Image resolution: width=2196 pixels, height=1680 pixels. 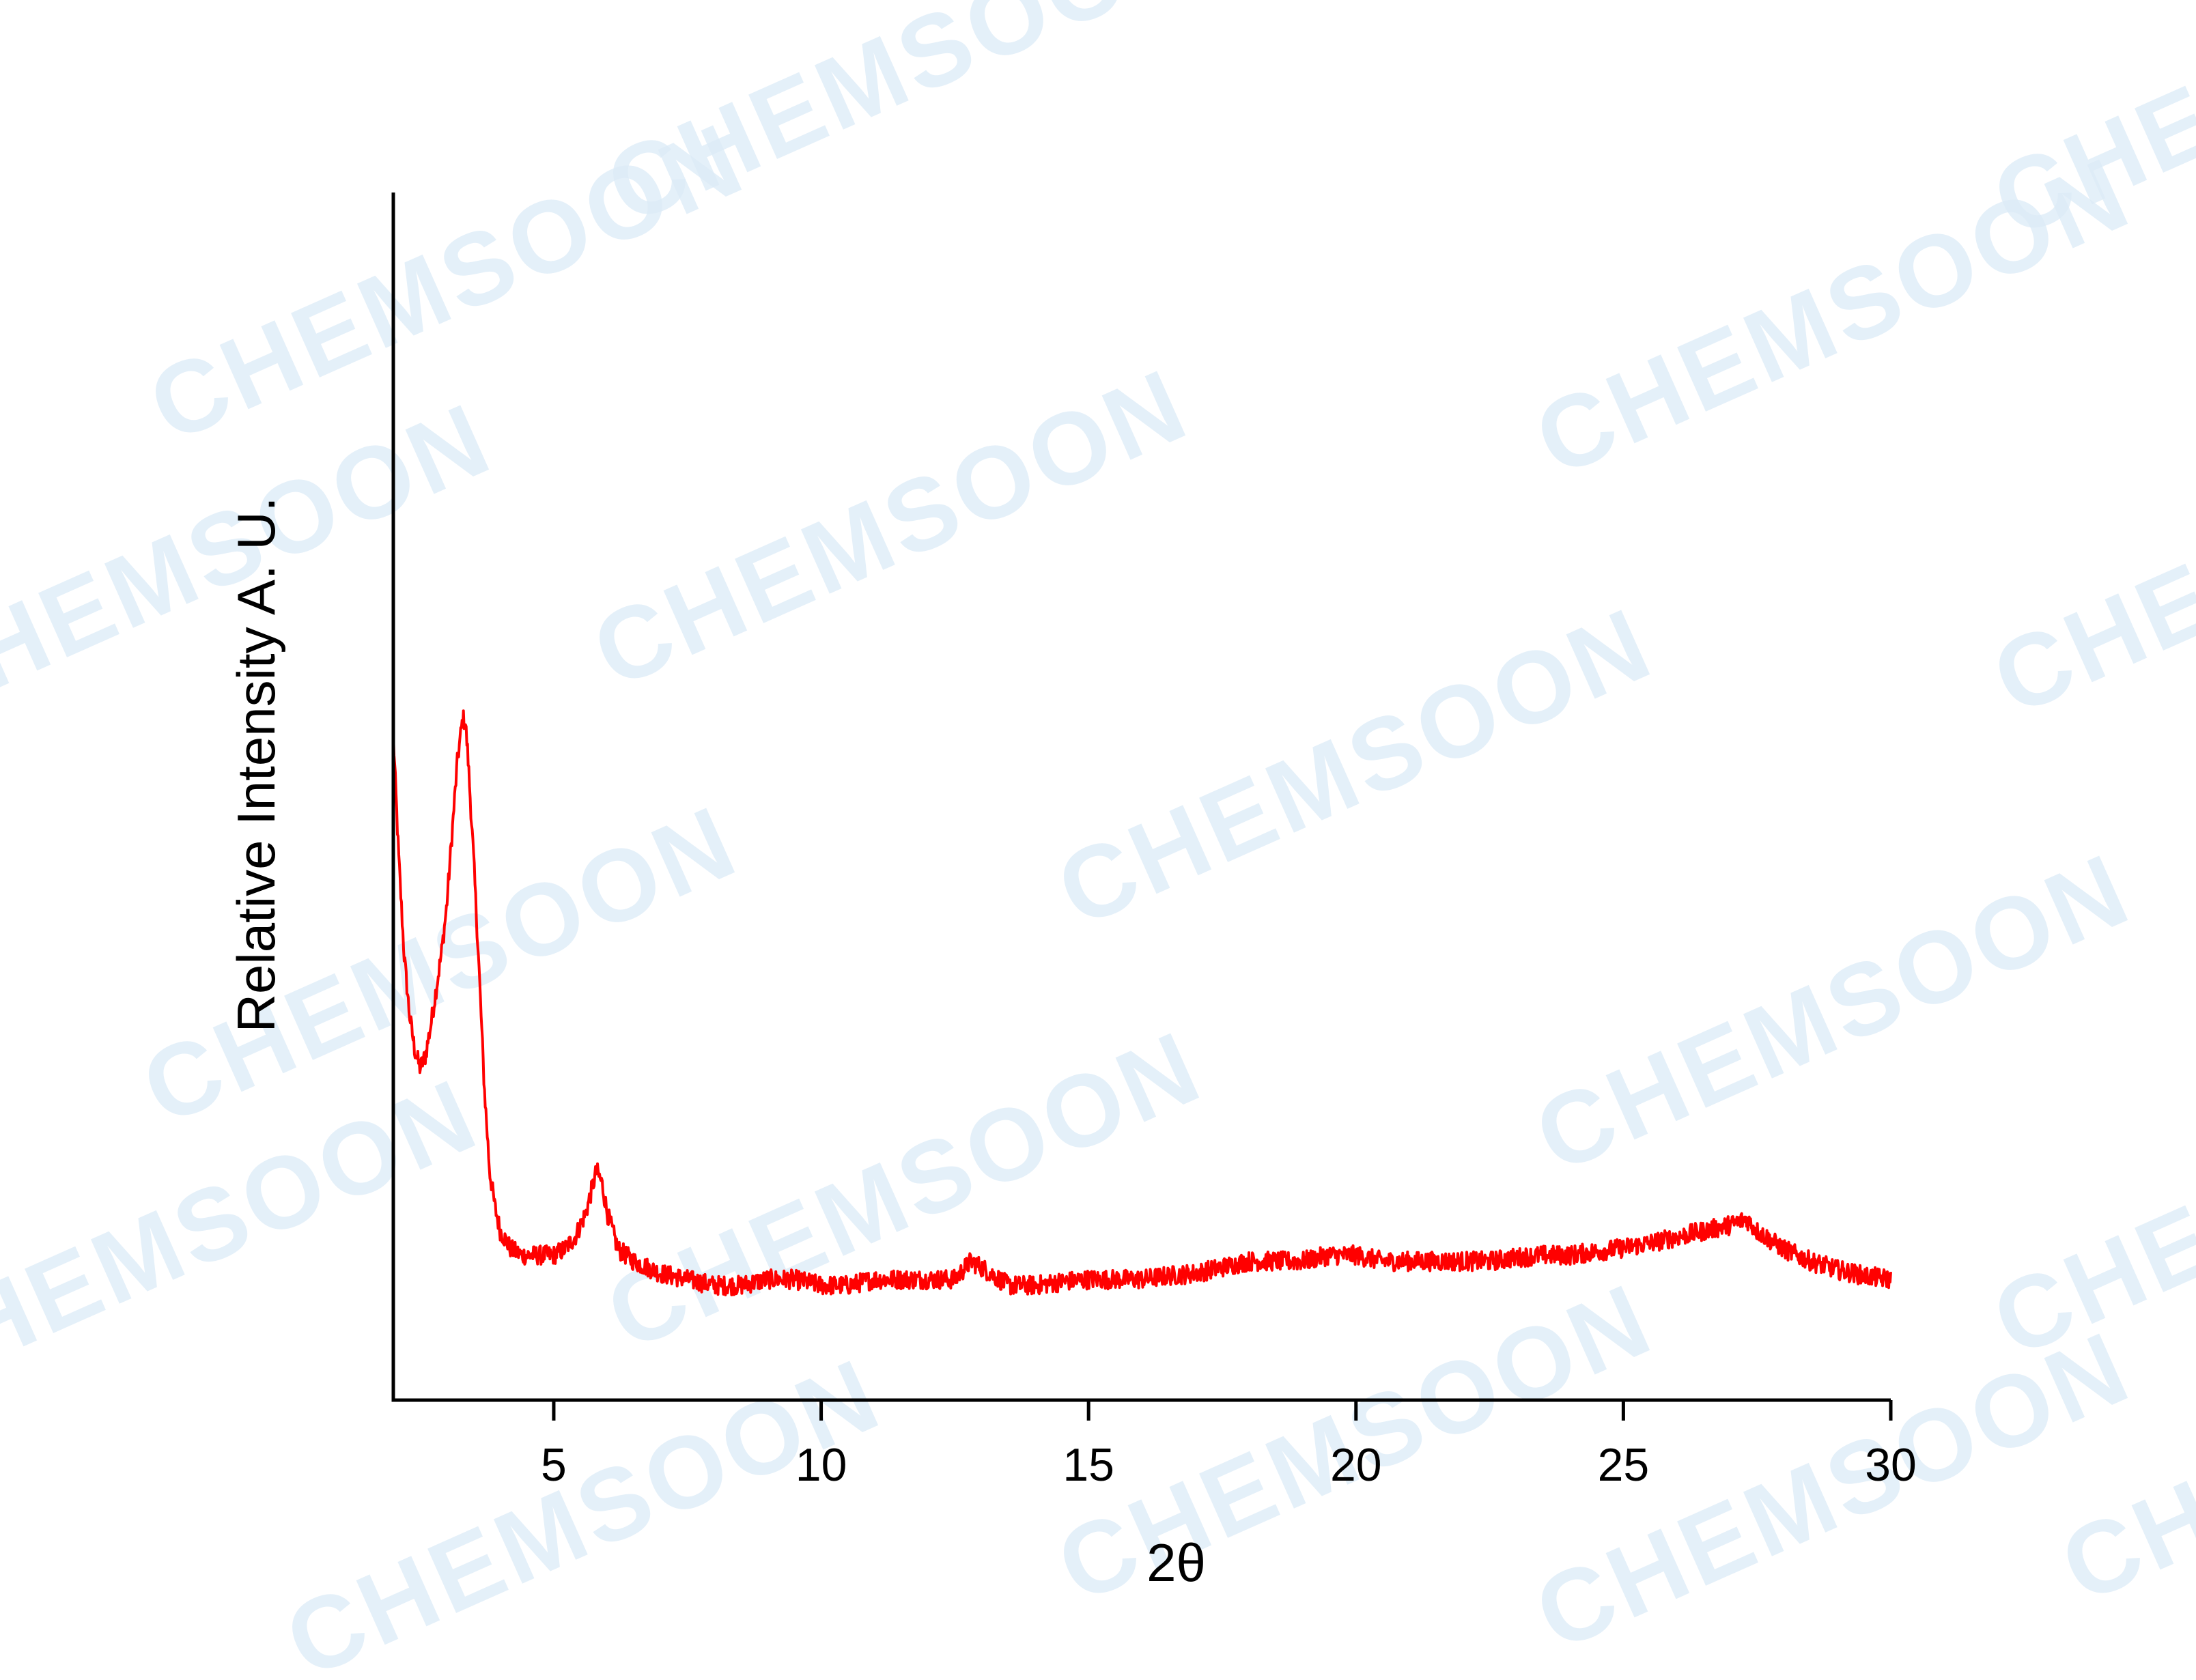 I want to click on x-tick-label: 15, so click(x=1088, y=1465).